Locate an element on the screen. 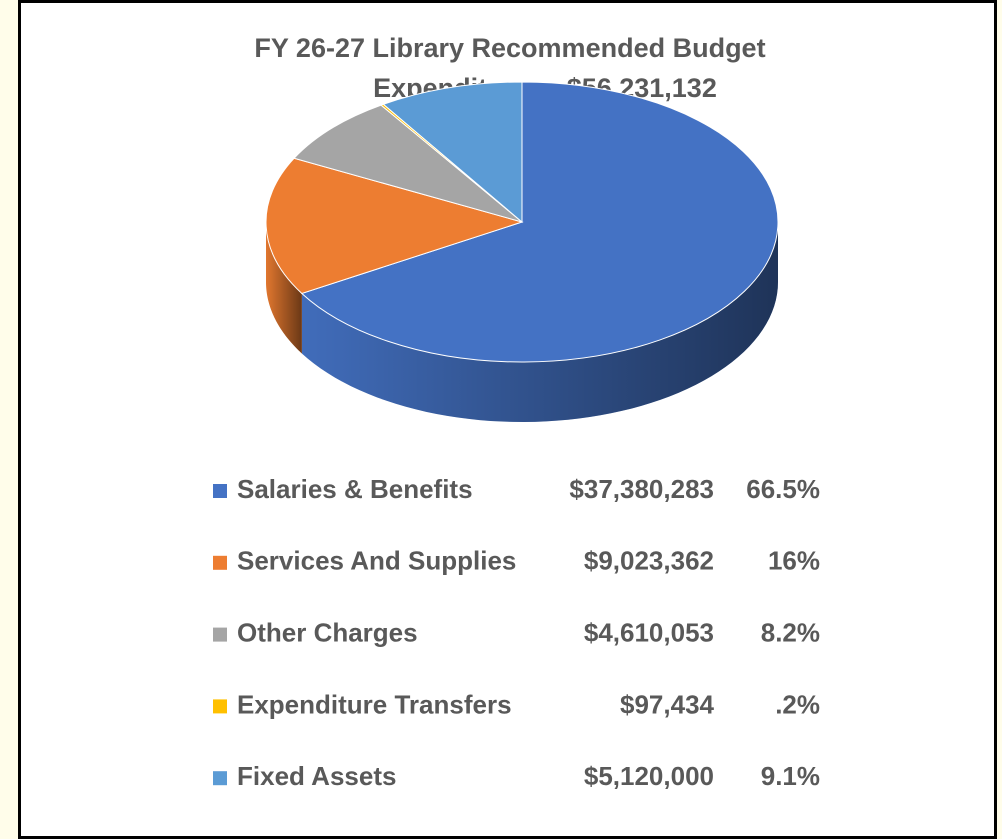 This screenshot has width=1002, height=839. legend-value: $37,380,283 is located at coordinates (641, 489).